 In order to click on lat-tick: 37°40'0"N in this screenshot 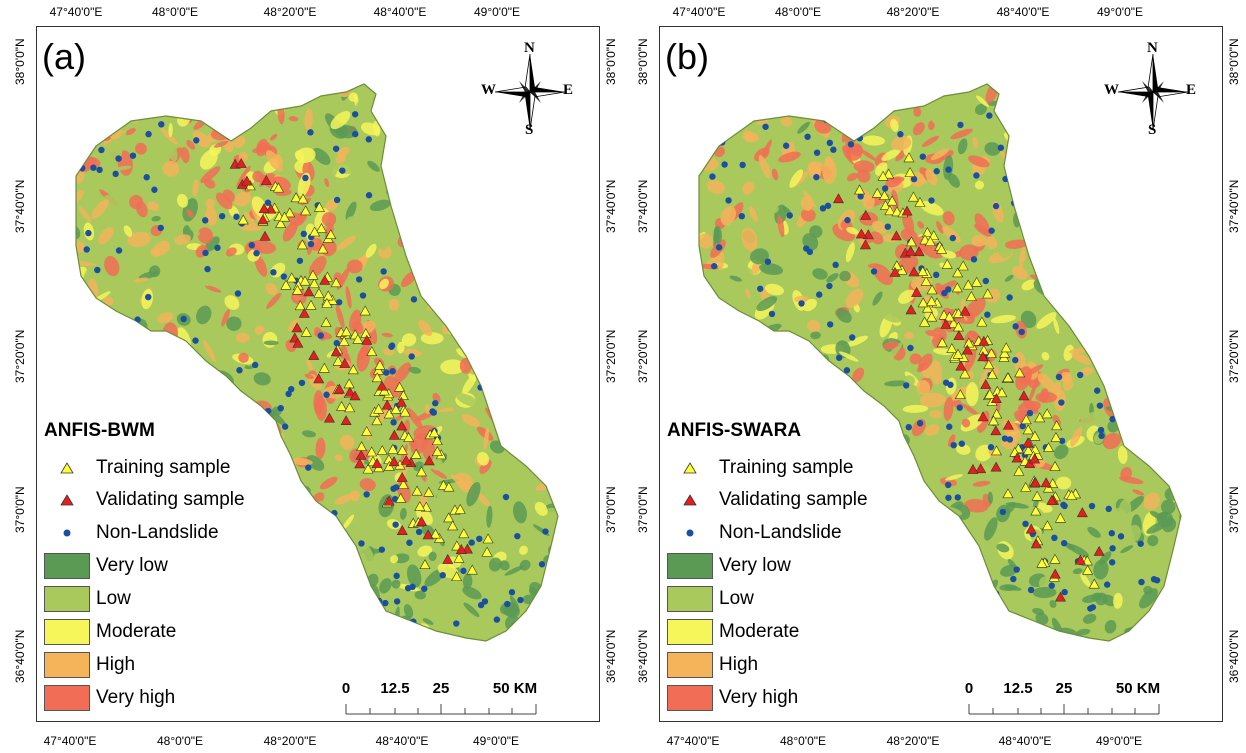, I will do `click(611, 206)`.